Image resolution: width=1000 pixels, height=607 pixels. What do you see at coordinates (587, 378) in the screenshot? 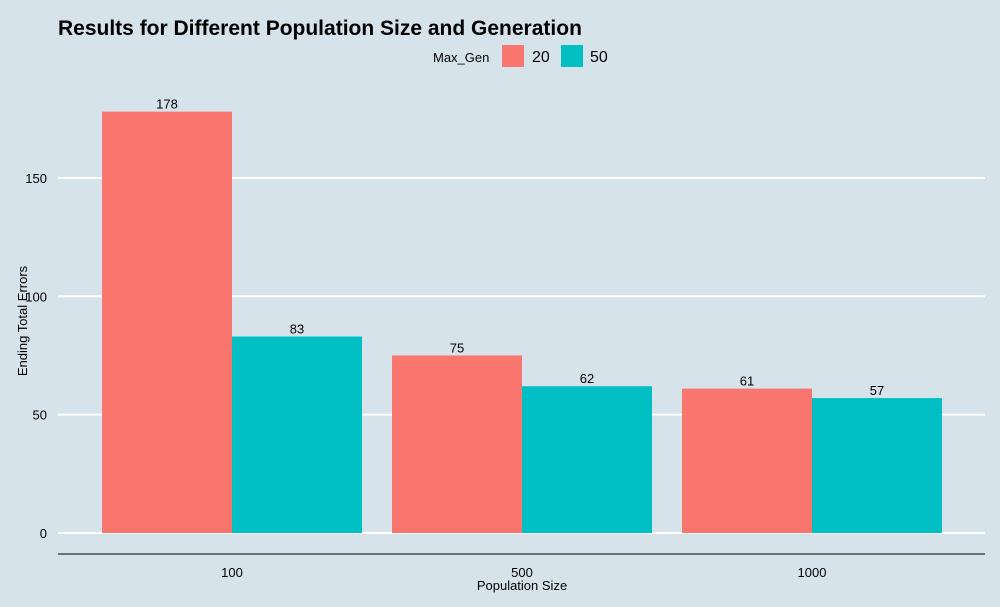
I see `data-label-500-50: 62` at bounding box center [587, 378].